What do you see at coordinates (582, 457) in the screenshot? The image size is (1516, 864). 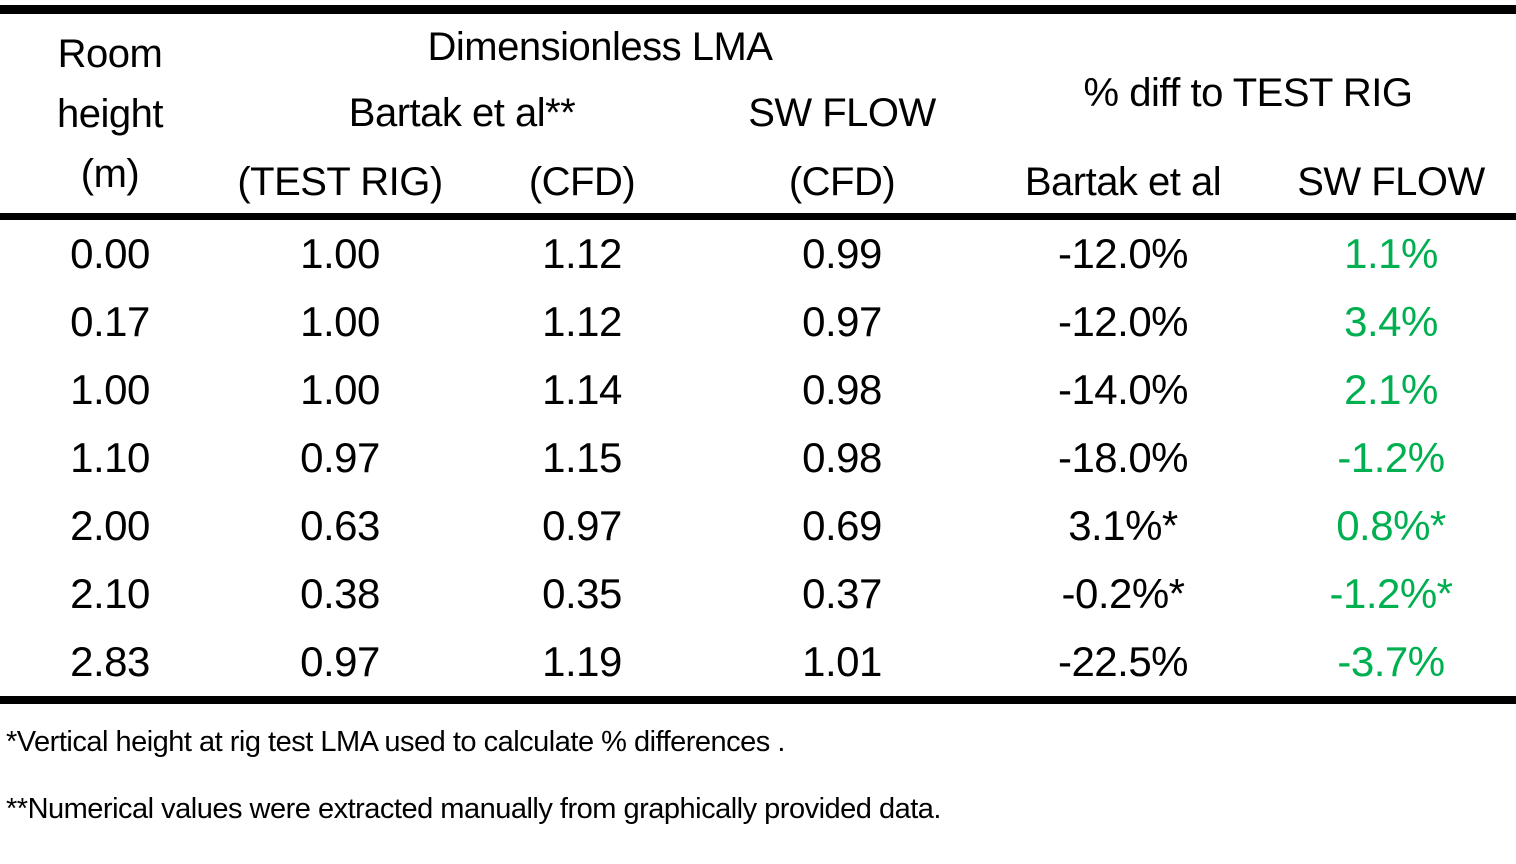 I see `cell-bartak-cfd: 1.15` at bounding box center [582, 457].